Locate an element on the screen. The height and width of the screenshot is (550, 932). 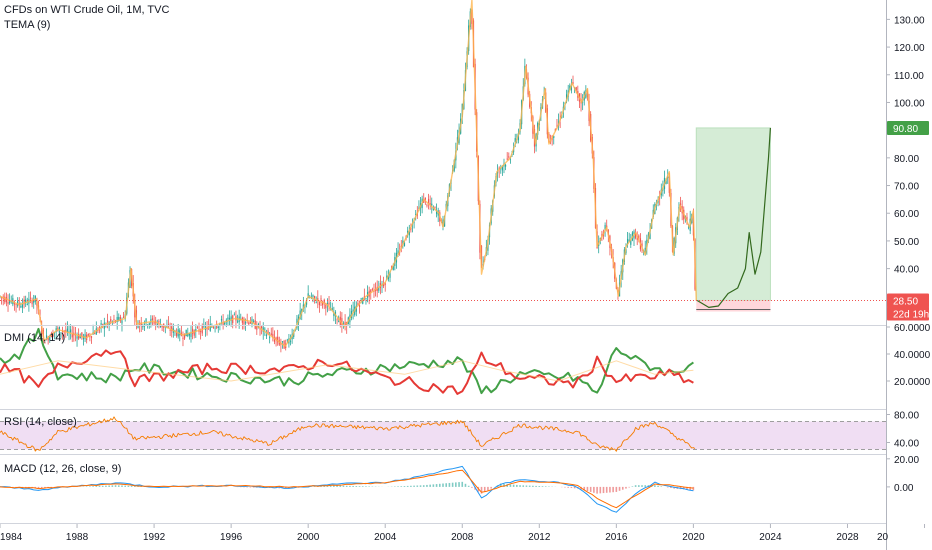
rsi-axis-tick-label: 80.00 is located at coordinates (906, 416).